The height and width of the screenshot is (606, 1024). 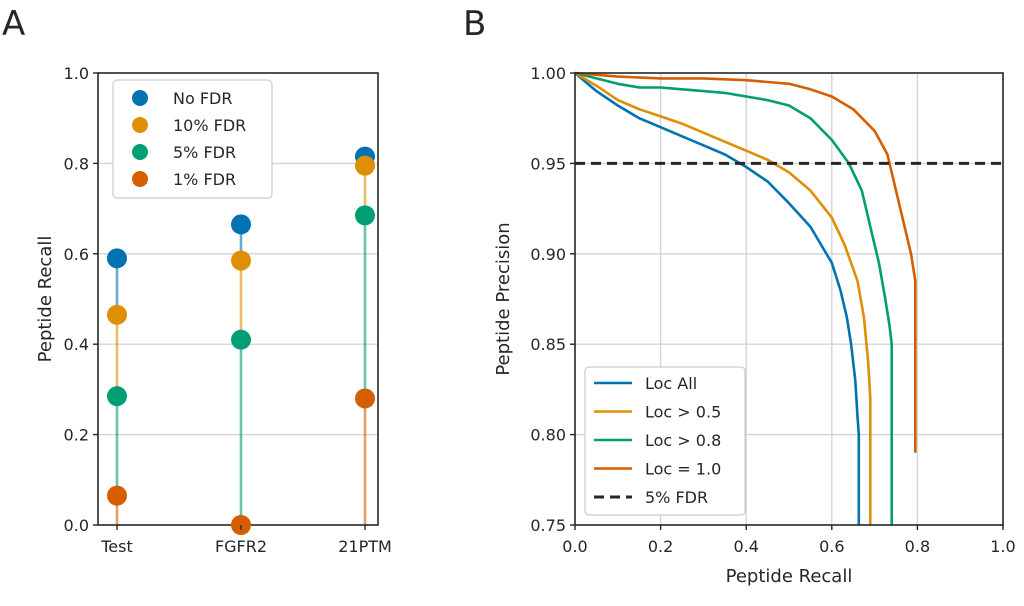 I want to click on y-tick-label: 0.95, so click(x=548, y=163).